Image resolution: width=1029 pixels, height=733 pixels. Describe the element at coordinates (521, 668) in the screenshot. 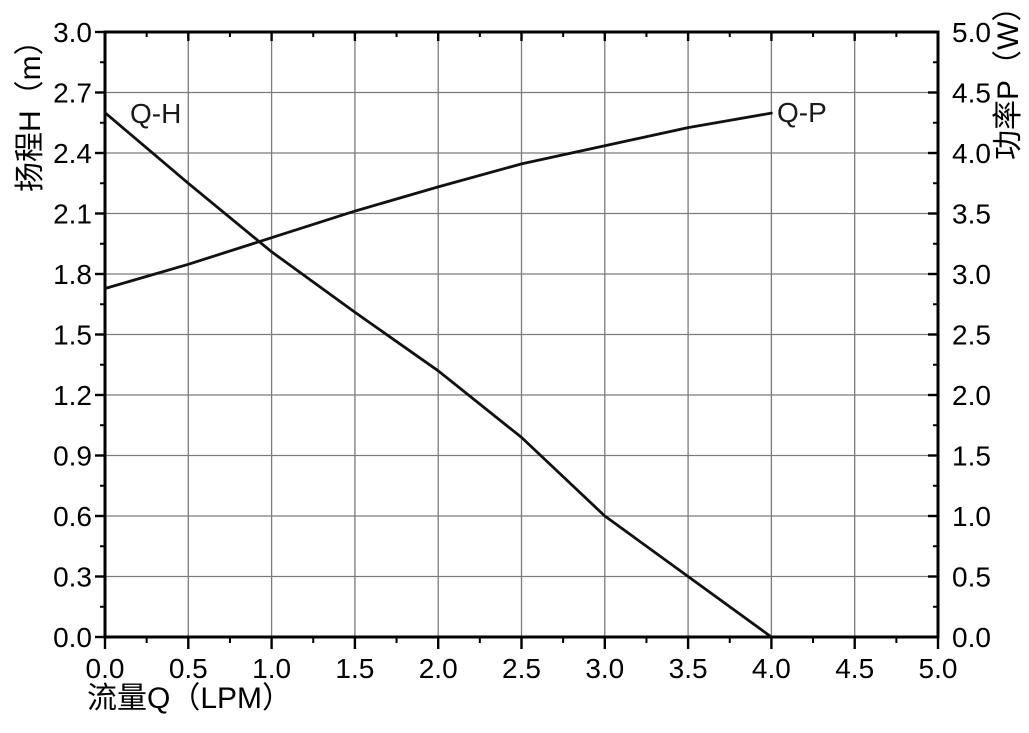

I see `x-tick-label: 2.5` at that location.